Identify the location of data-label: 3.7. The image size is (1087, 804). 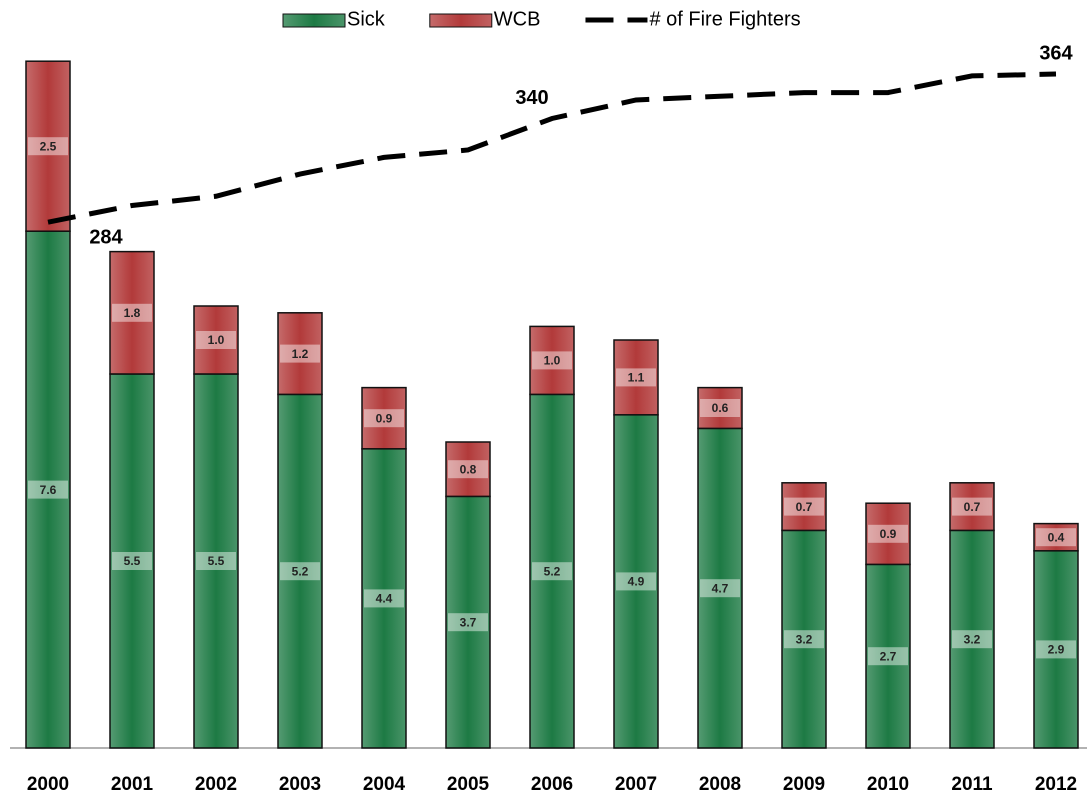
(468, 622).